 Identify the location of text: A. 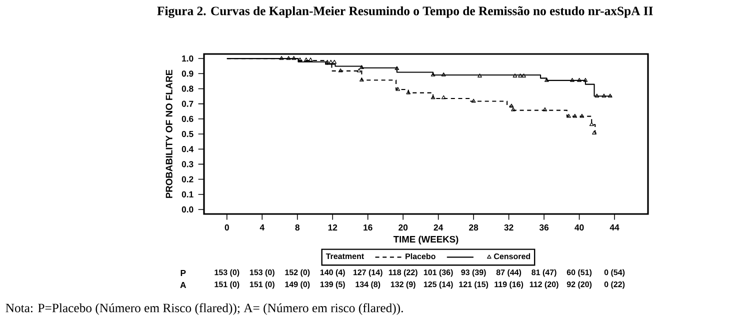
(183, 285).